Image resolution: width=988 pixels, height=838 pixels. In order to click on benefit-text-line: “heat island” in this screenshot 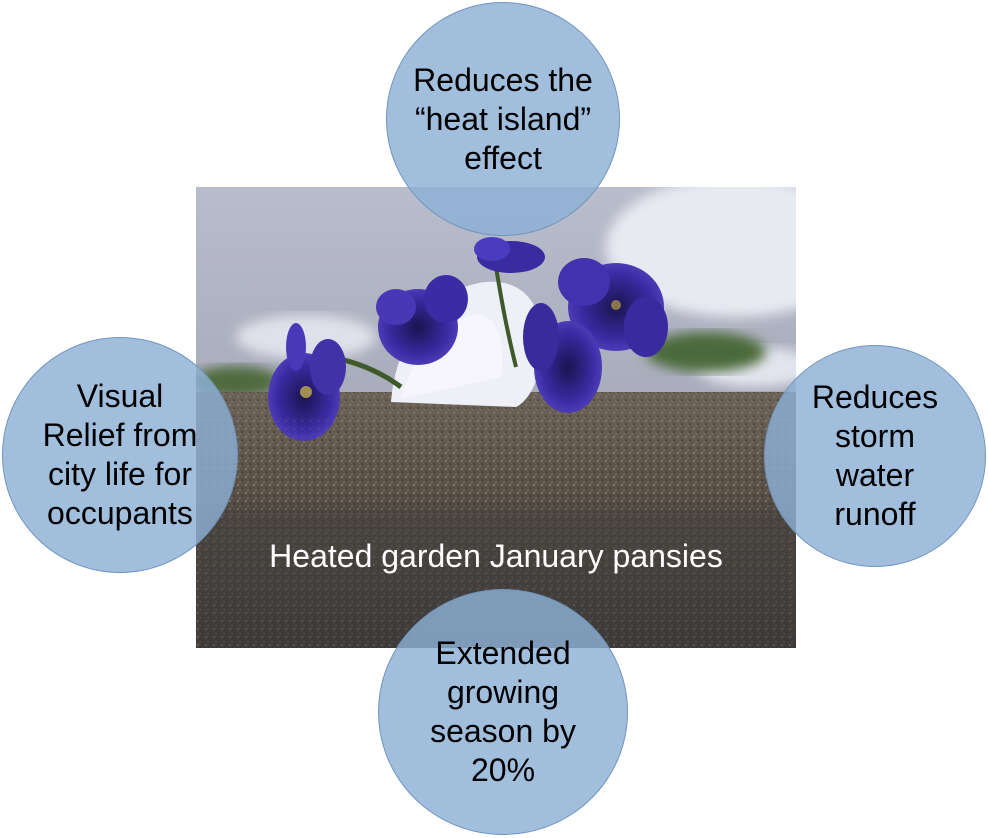, I will do `click(503, 118)`.